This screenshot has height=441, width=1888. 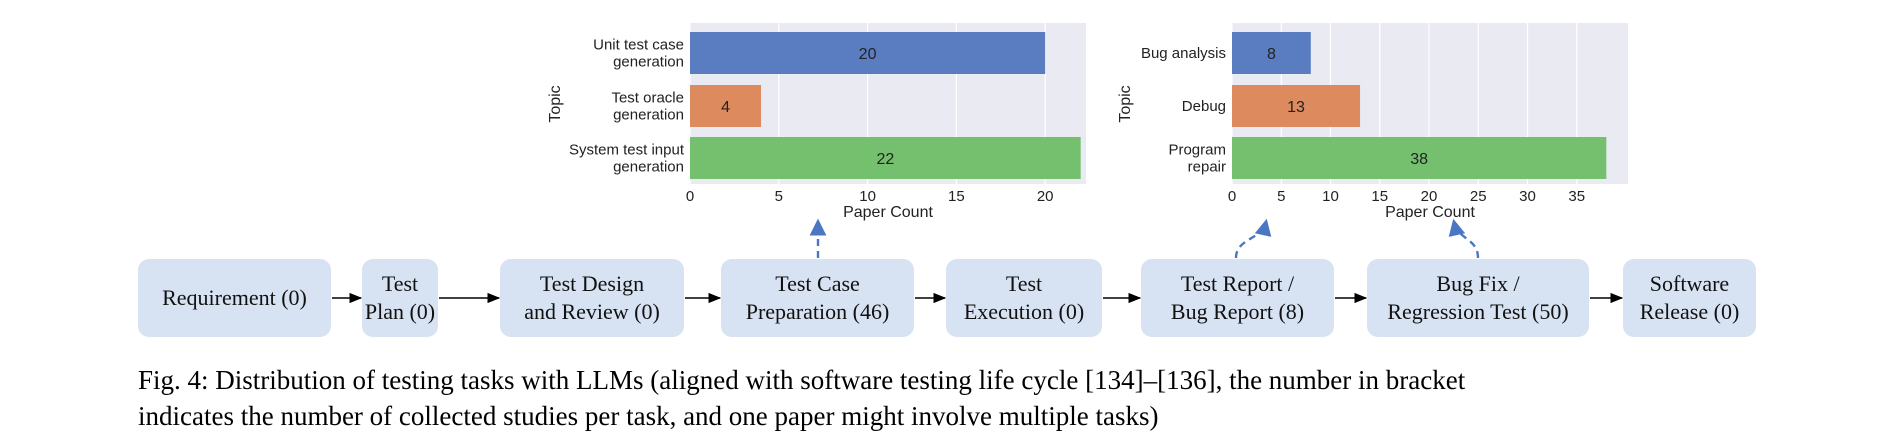 I want to click on category-label: repair, so click(x=1207, y=167).